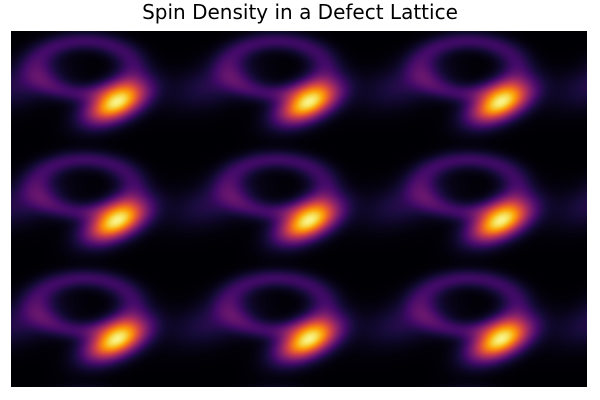 This screenshot has width=600, height=400. I want to click on chart-title: Spin Density in a Defect Lattice, so click(300, 12).